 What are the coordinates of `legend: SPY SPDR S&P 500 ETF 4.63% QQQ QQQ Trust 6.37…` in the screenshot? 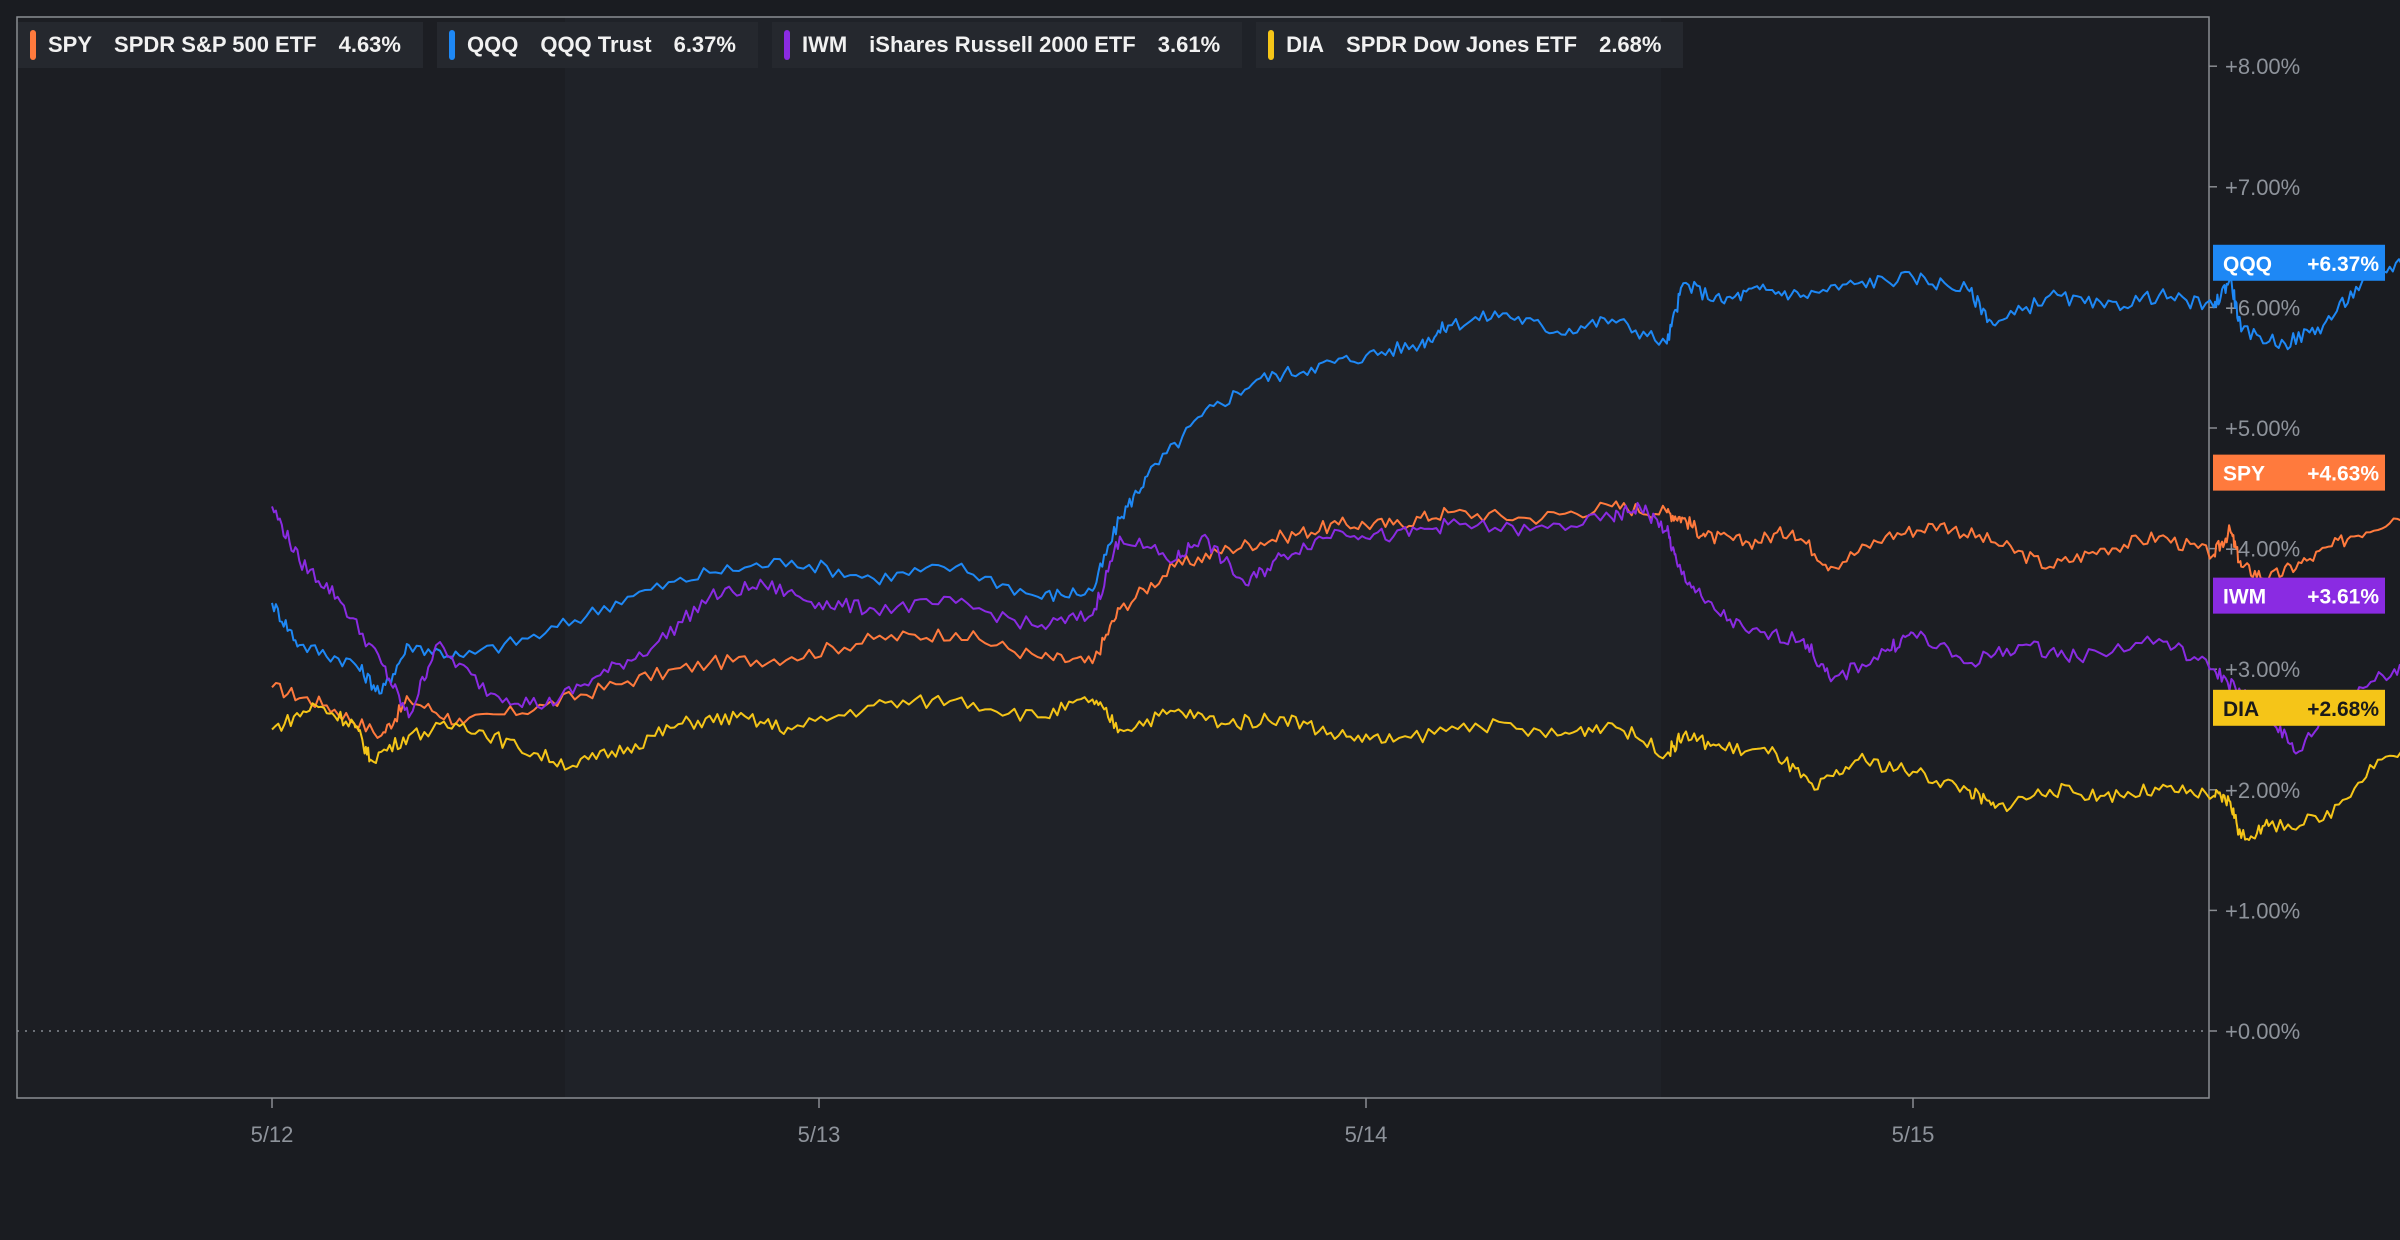 It's located at (851, 45).